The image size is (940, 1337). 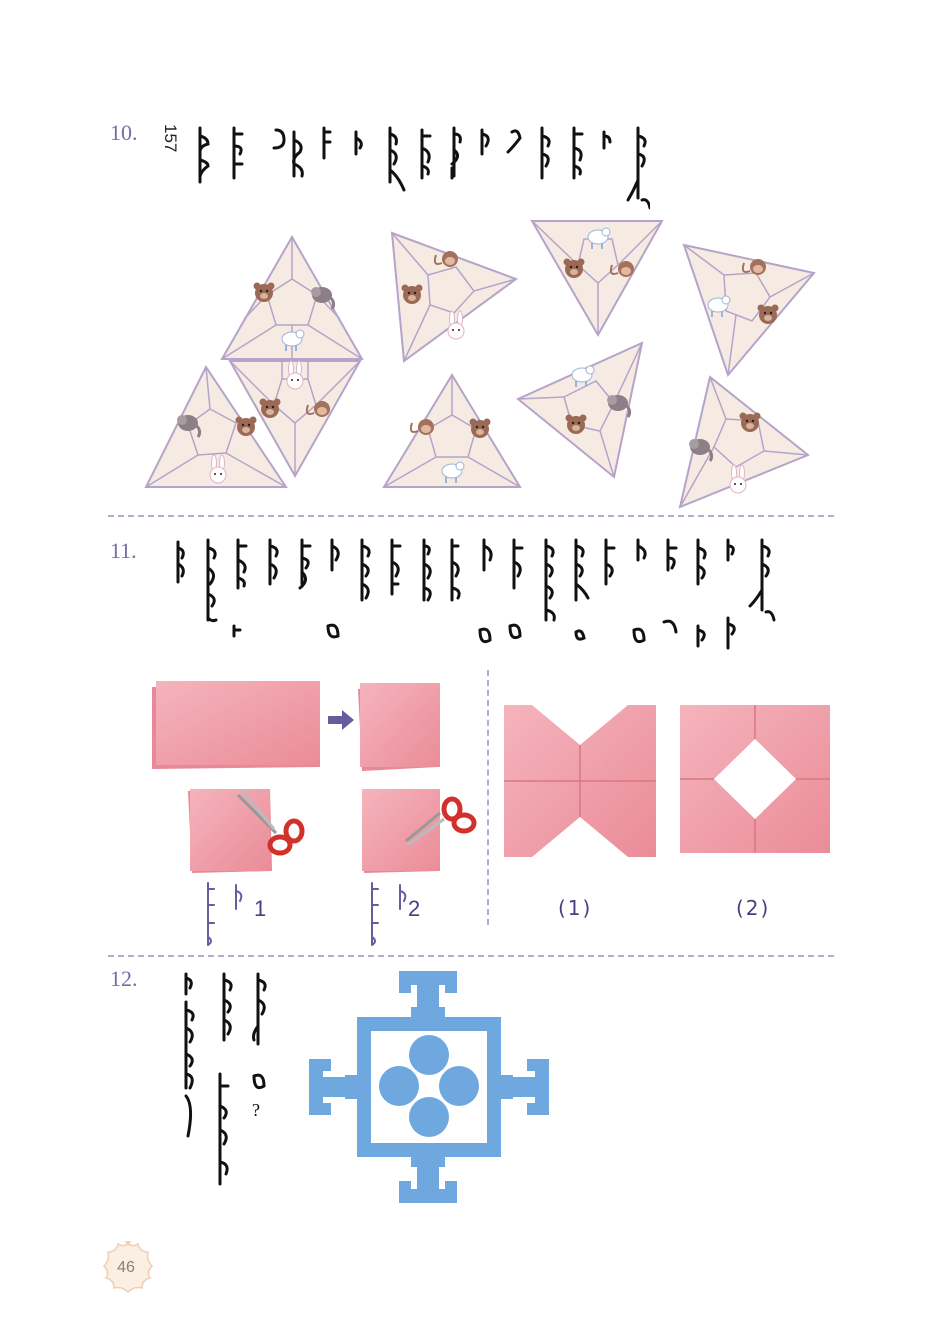 What do you see at coordinates (420, 170) in the screenshot?
I see `question-10-mongolian-text` at bounding box center [420, 170].